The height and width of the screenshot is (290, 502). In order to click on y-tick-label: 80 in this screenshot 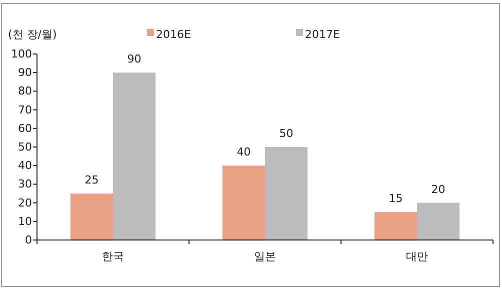, I will do `click(25, 91)`.